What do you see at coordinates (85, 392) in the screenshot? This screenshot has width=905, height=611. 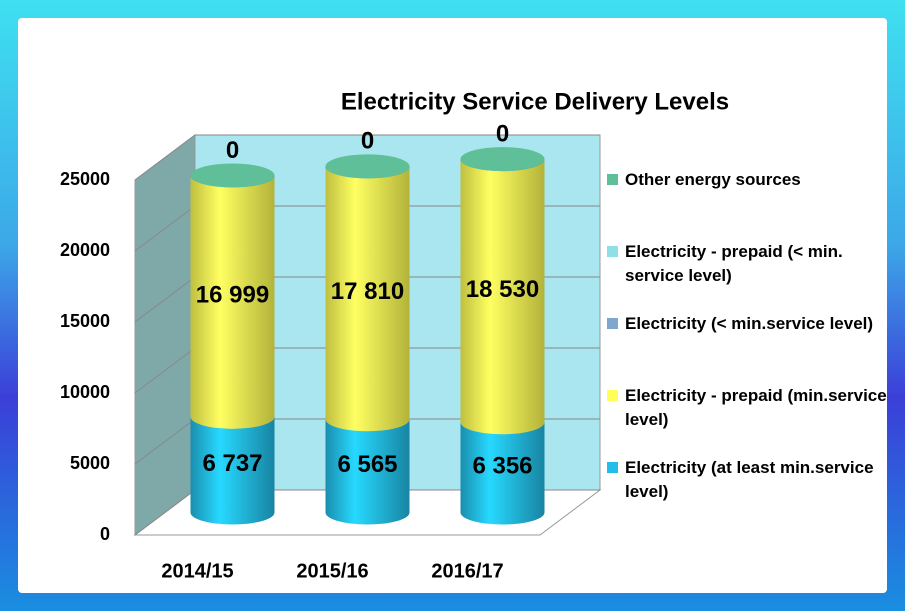 I see `y-tick-label: 10000` at bounding box center [85, 392].